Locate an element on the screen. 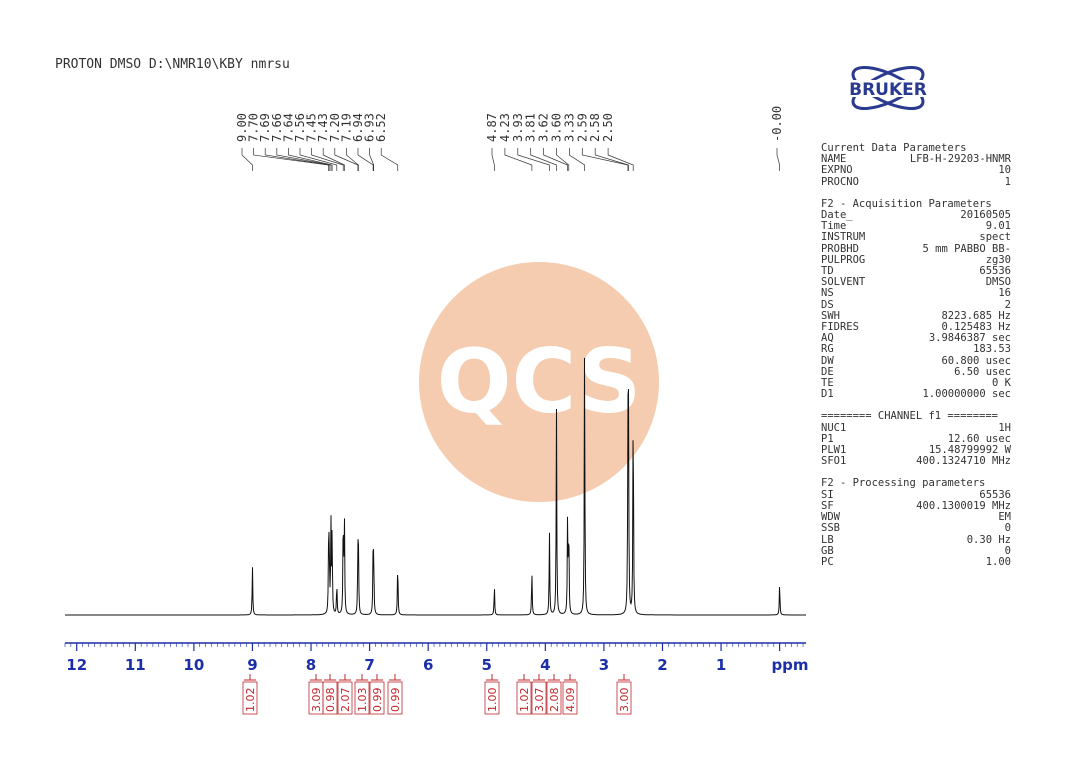 Image resolution: width=1080 pixels, height=763 pixels. param-key: D1 is located at coordinates (827, 394).